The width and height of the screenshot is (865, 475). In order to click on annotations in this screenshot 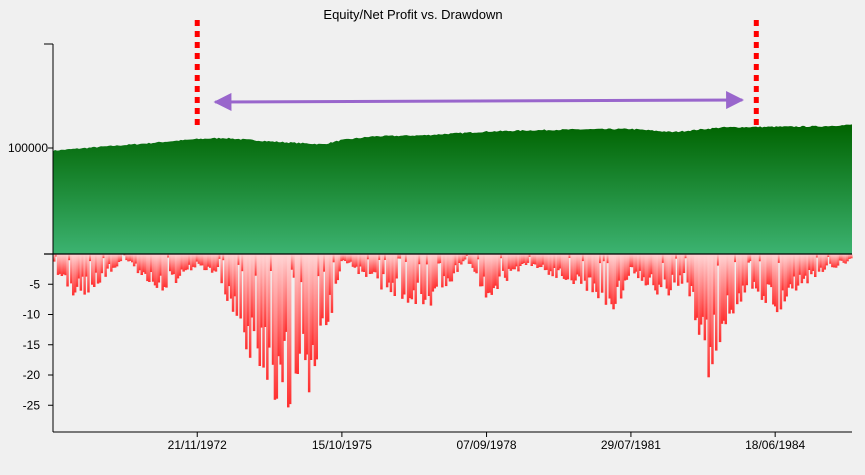, I will do `click(476, 74)`.